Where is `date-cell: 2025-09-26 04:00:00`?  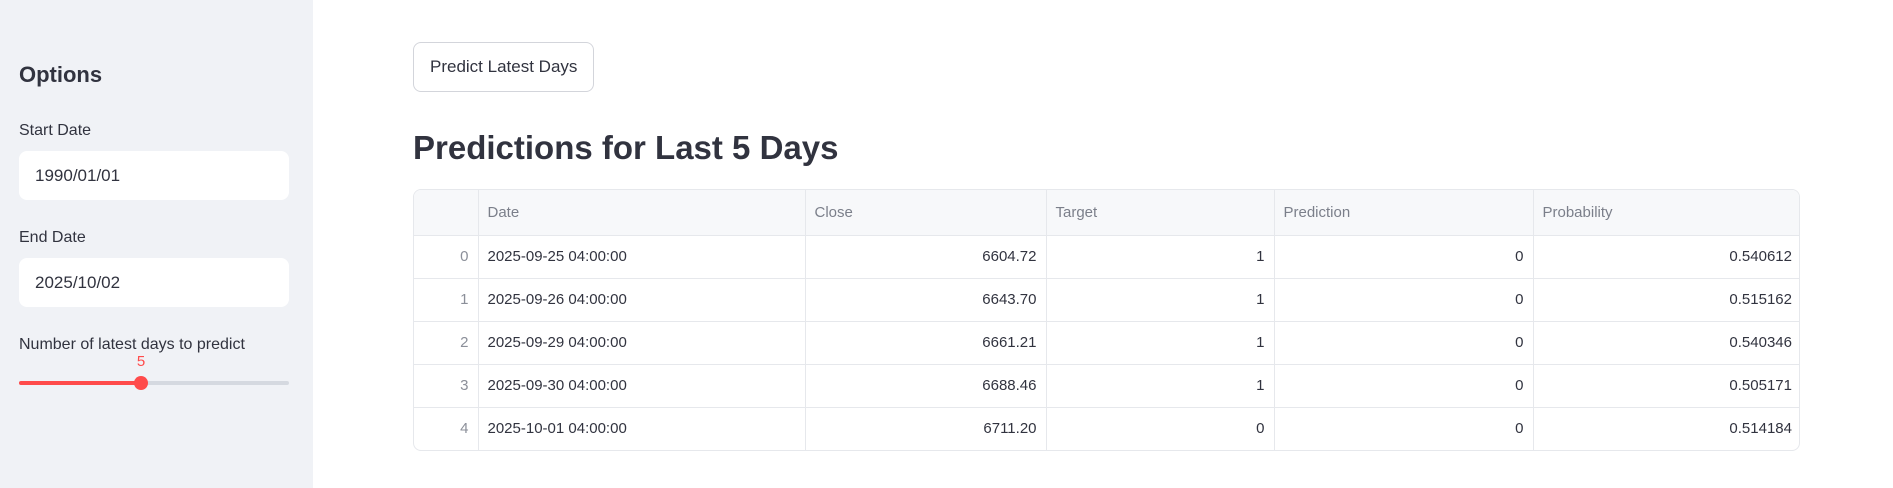
date-cell: 2025-09-26 04:00:00 is located at coordinates (642, 300).